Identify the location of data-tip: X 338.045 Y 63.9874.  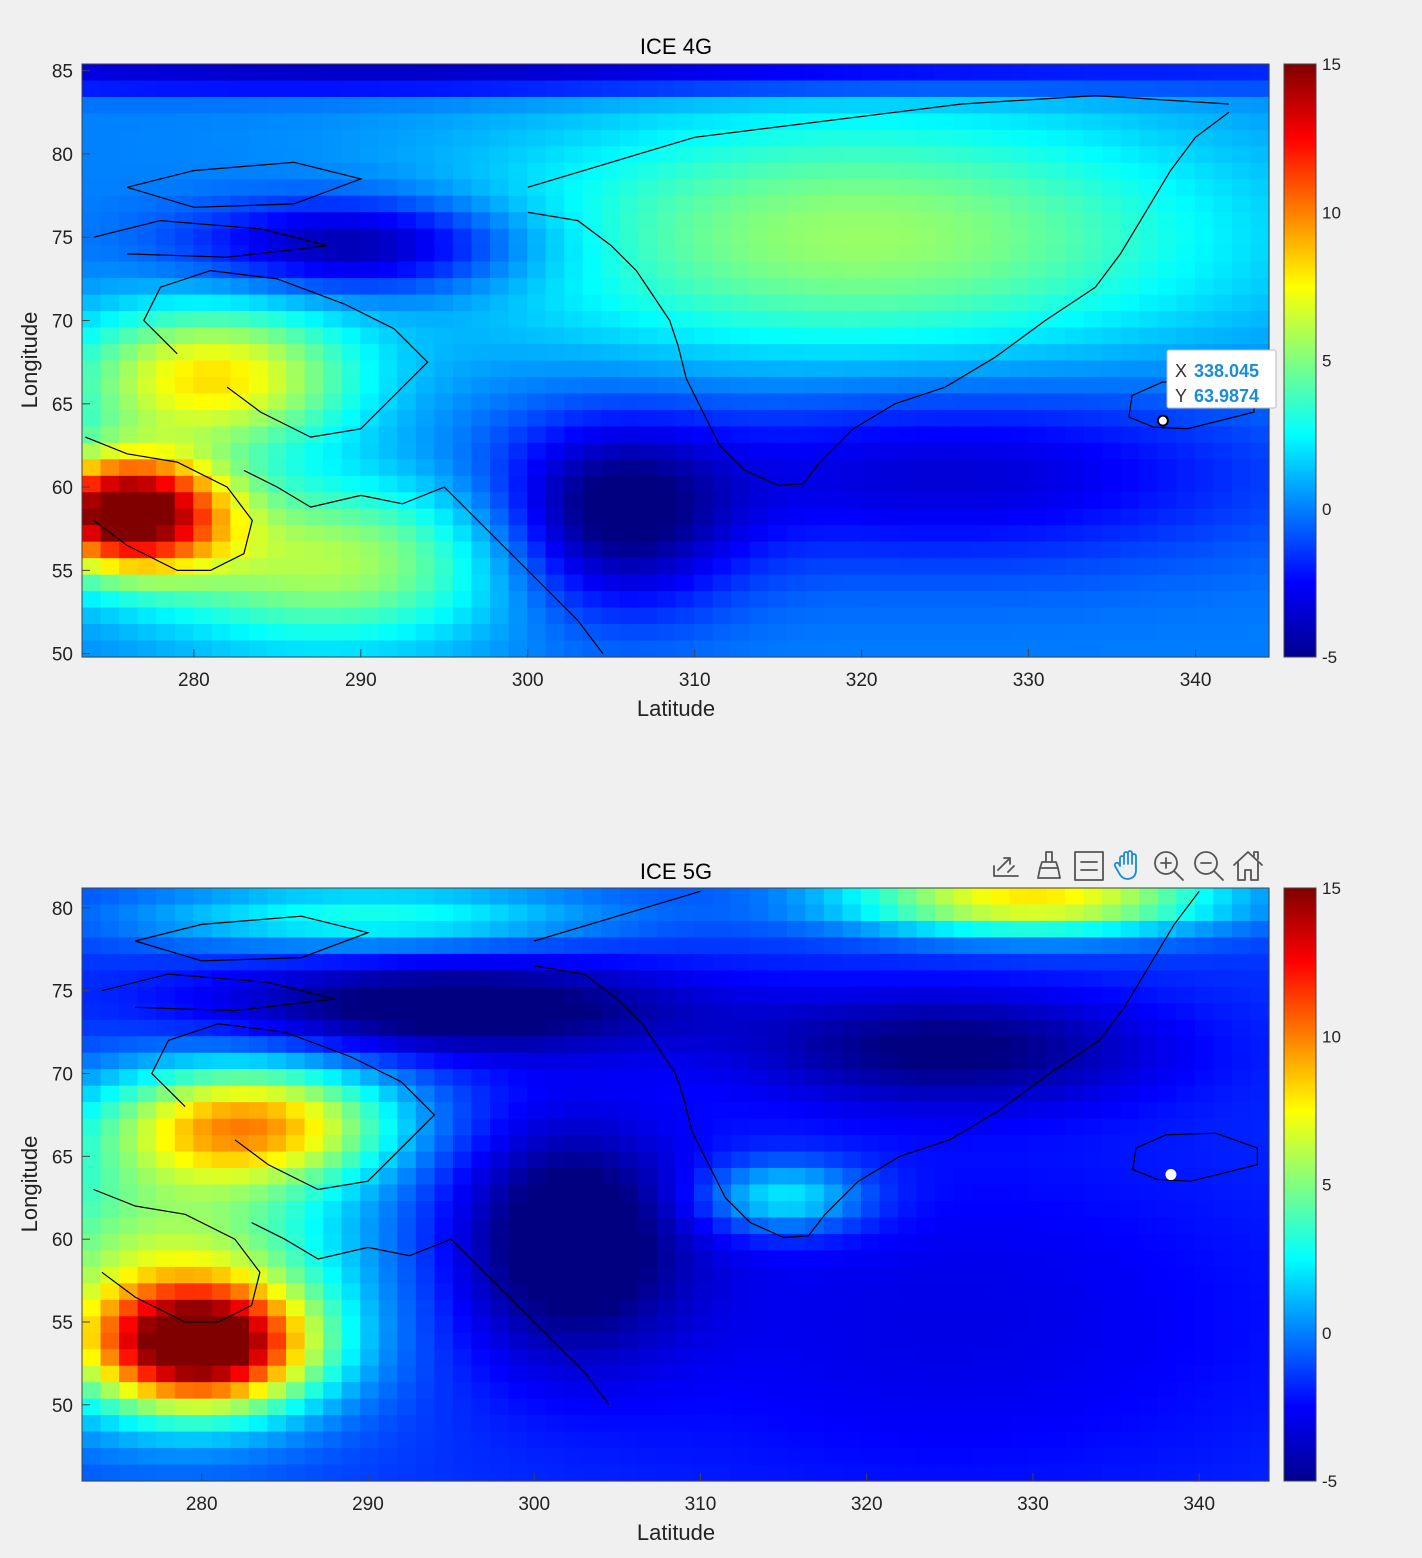
(1216, 388).